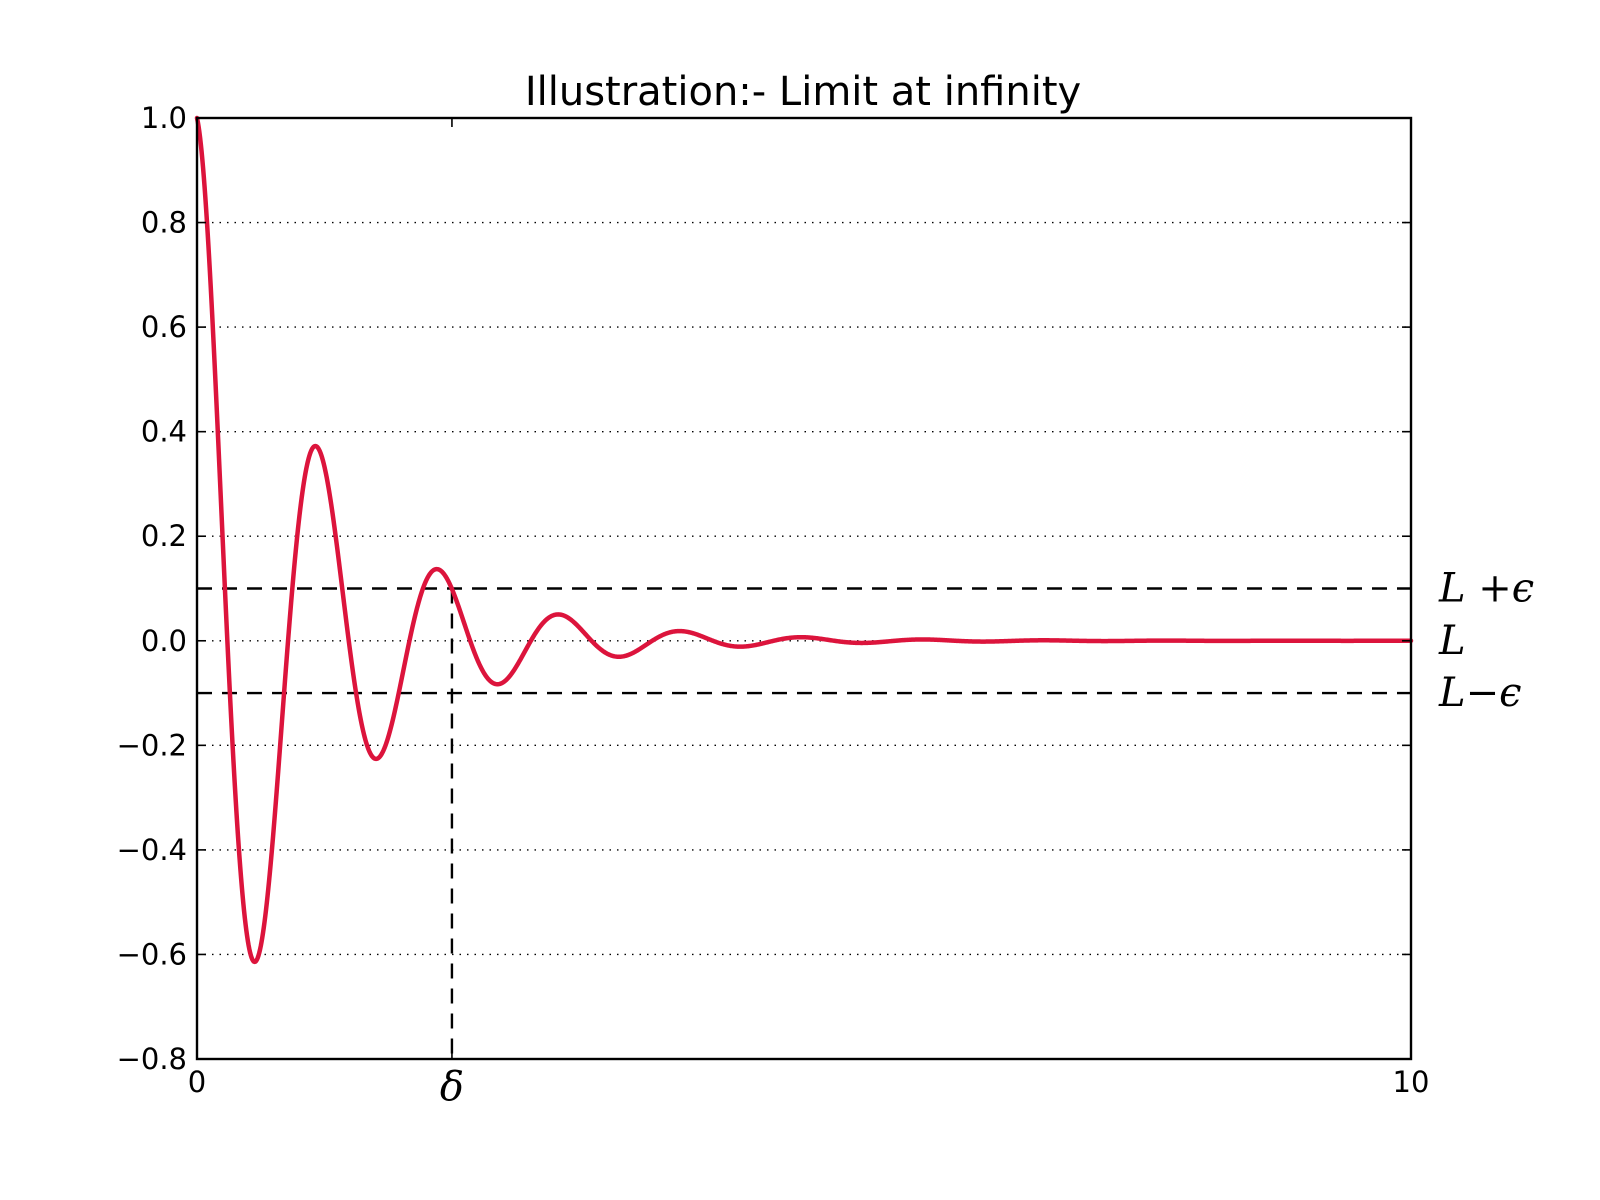 The height and width of the screenshot is (1200, 1600). I want to click on x-tick-label: 10, so click(1411, 1082).